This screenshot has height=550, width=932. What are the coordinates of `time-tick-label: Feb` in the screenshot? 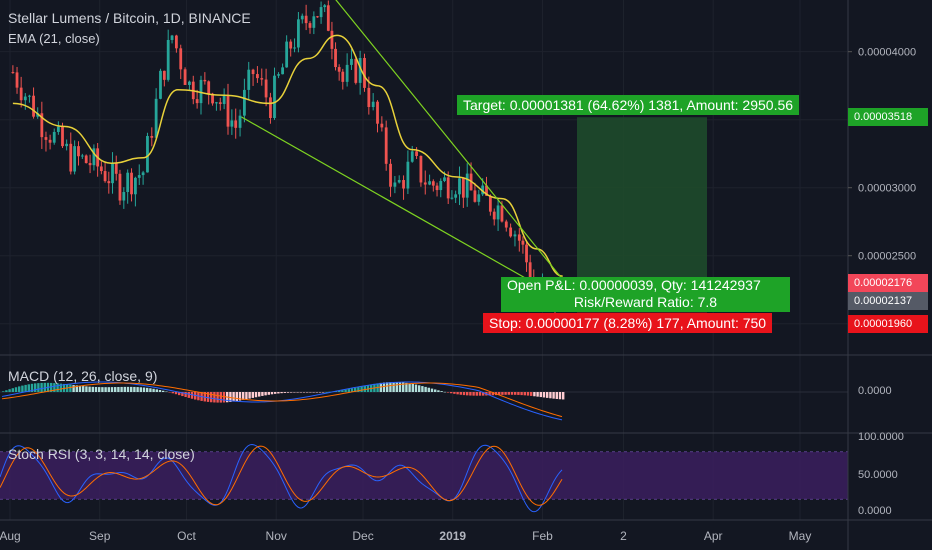 It's located at (542, 536).